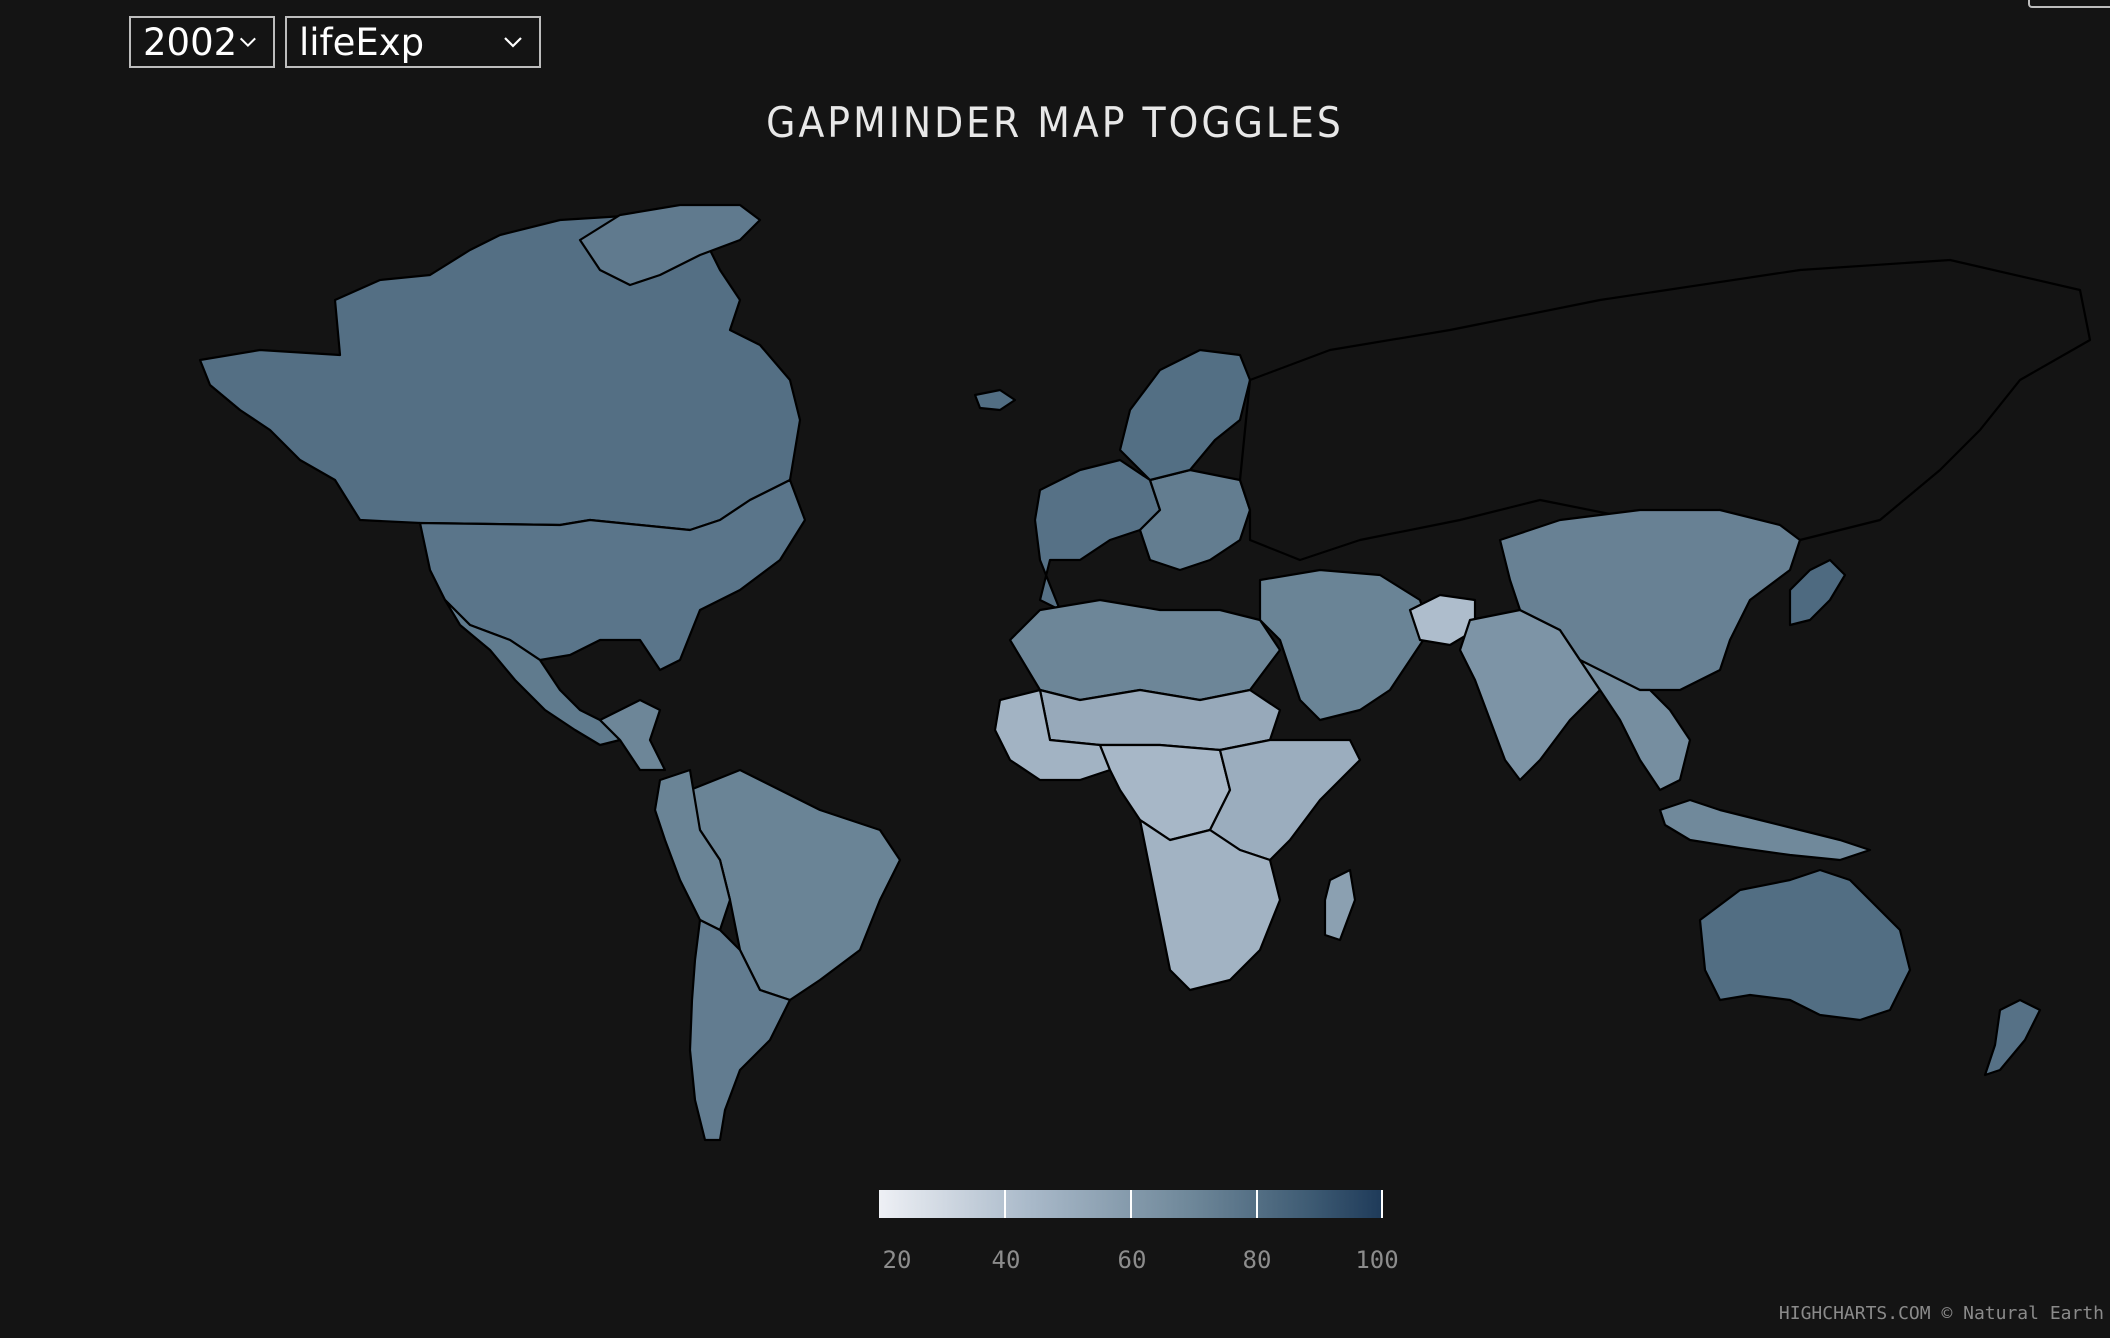  What do you see at coordinates (1052, 735) in the screenshot?
I see `region-west-africa` at bounding box center [1052, 735].